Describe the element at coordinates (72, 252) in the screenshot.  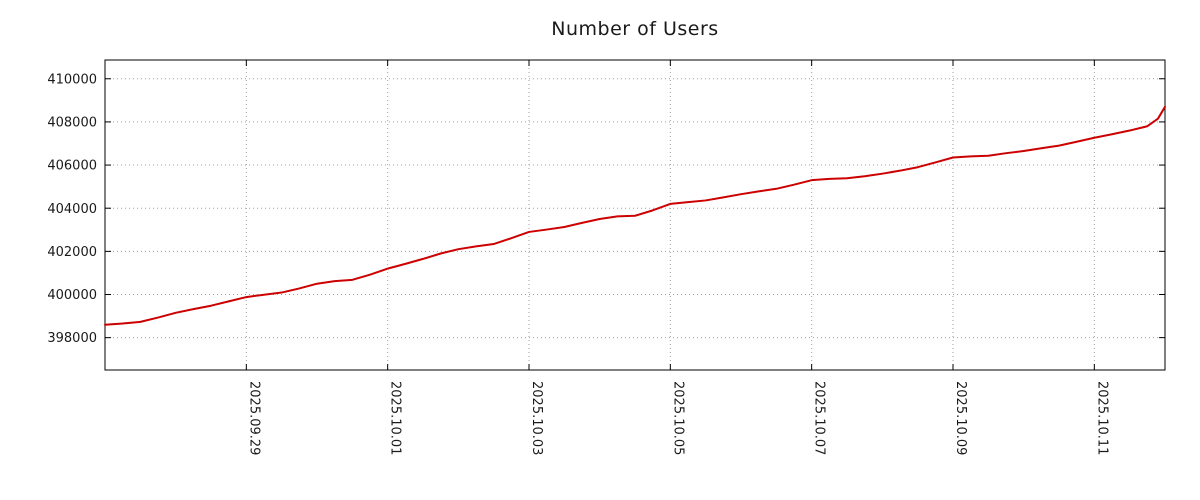
I see `y-tick-label: 402000` at that location.